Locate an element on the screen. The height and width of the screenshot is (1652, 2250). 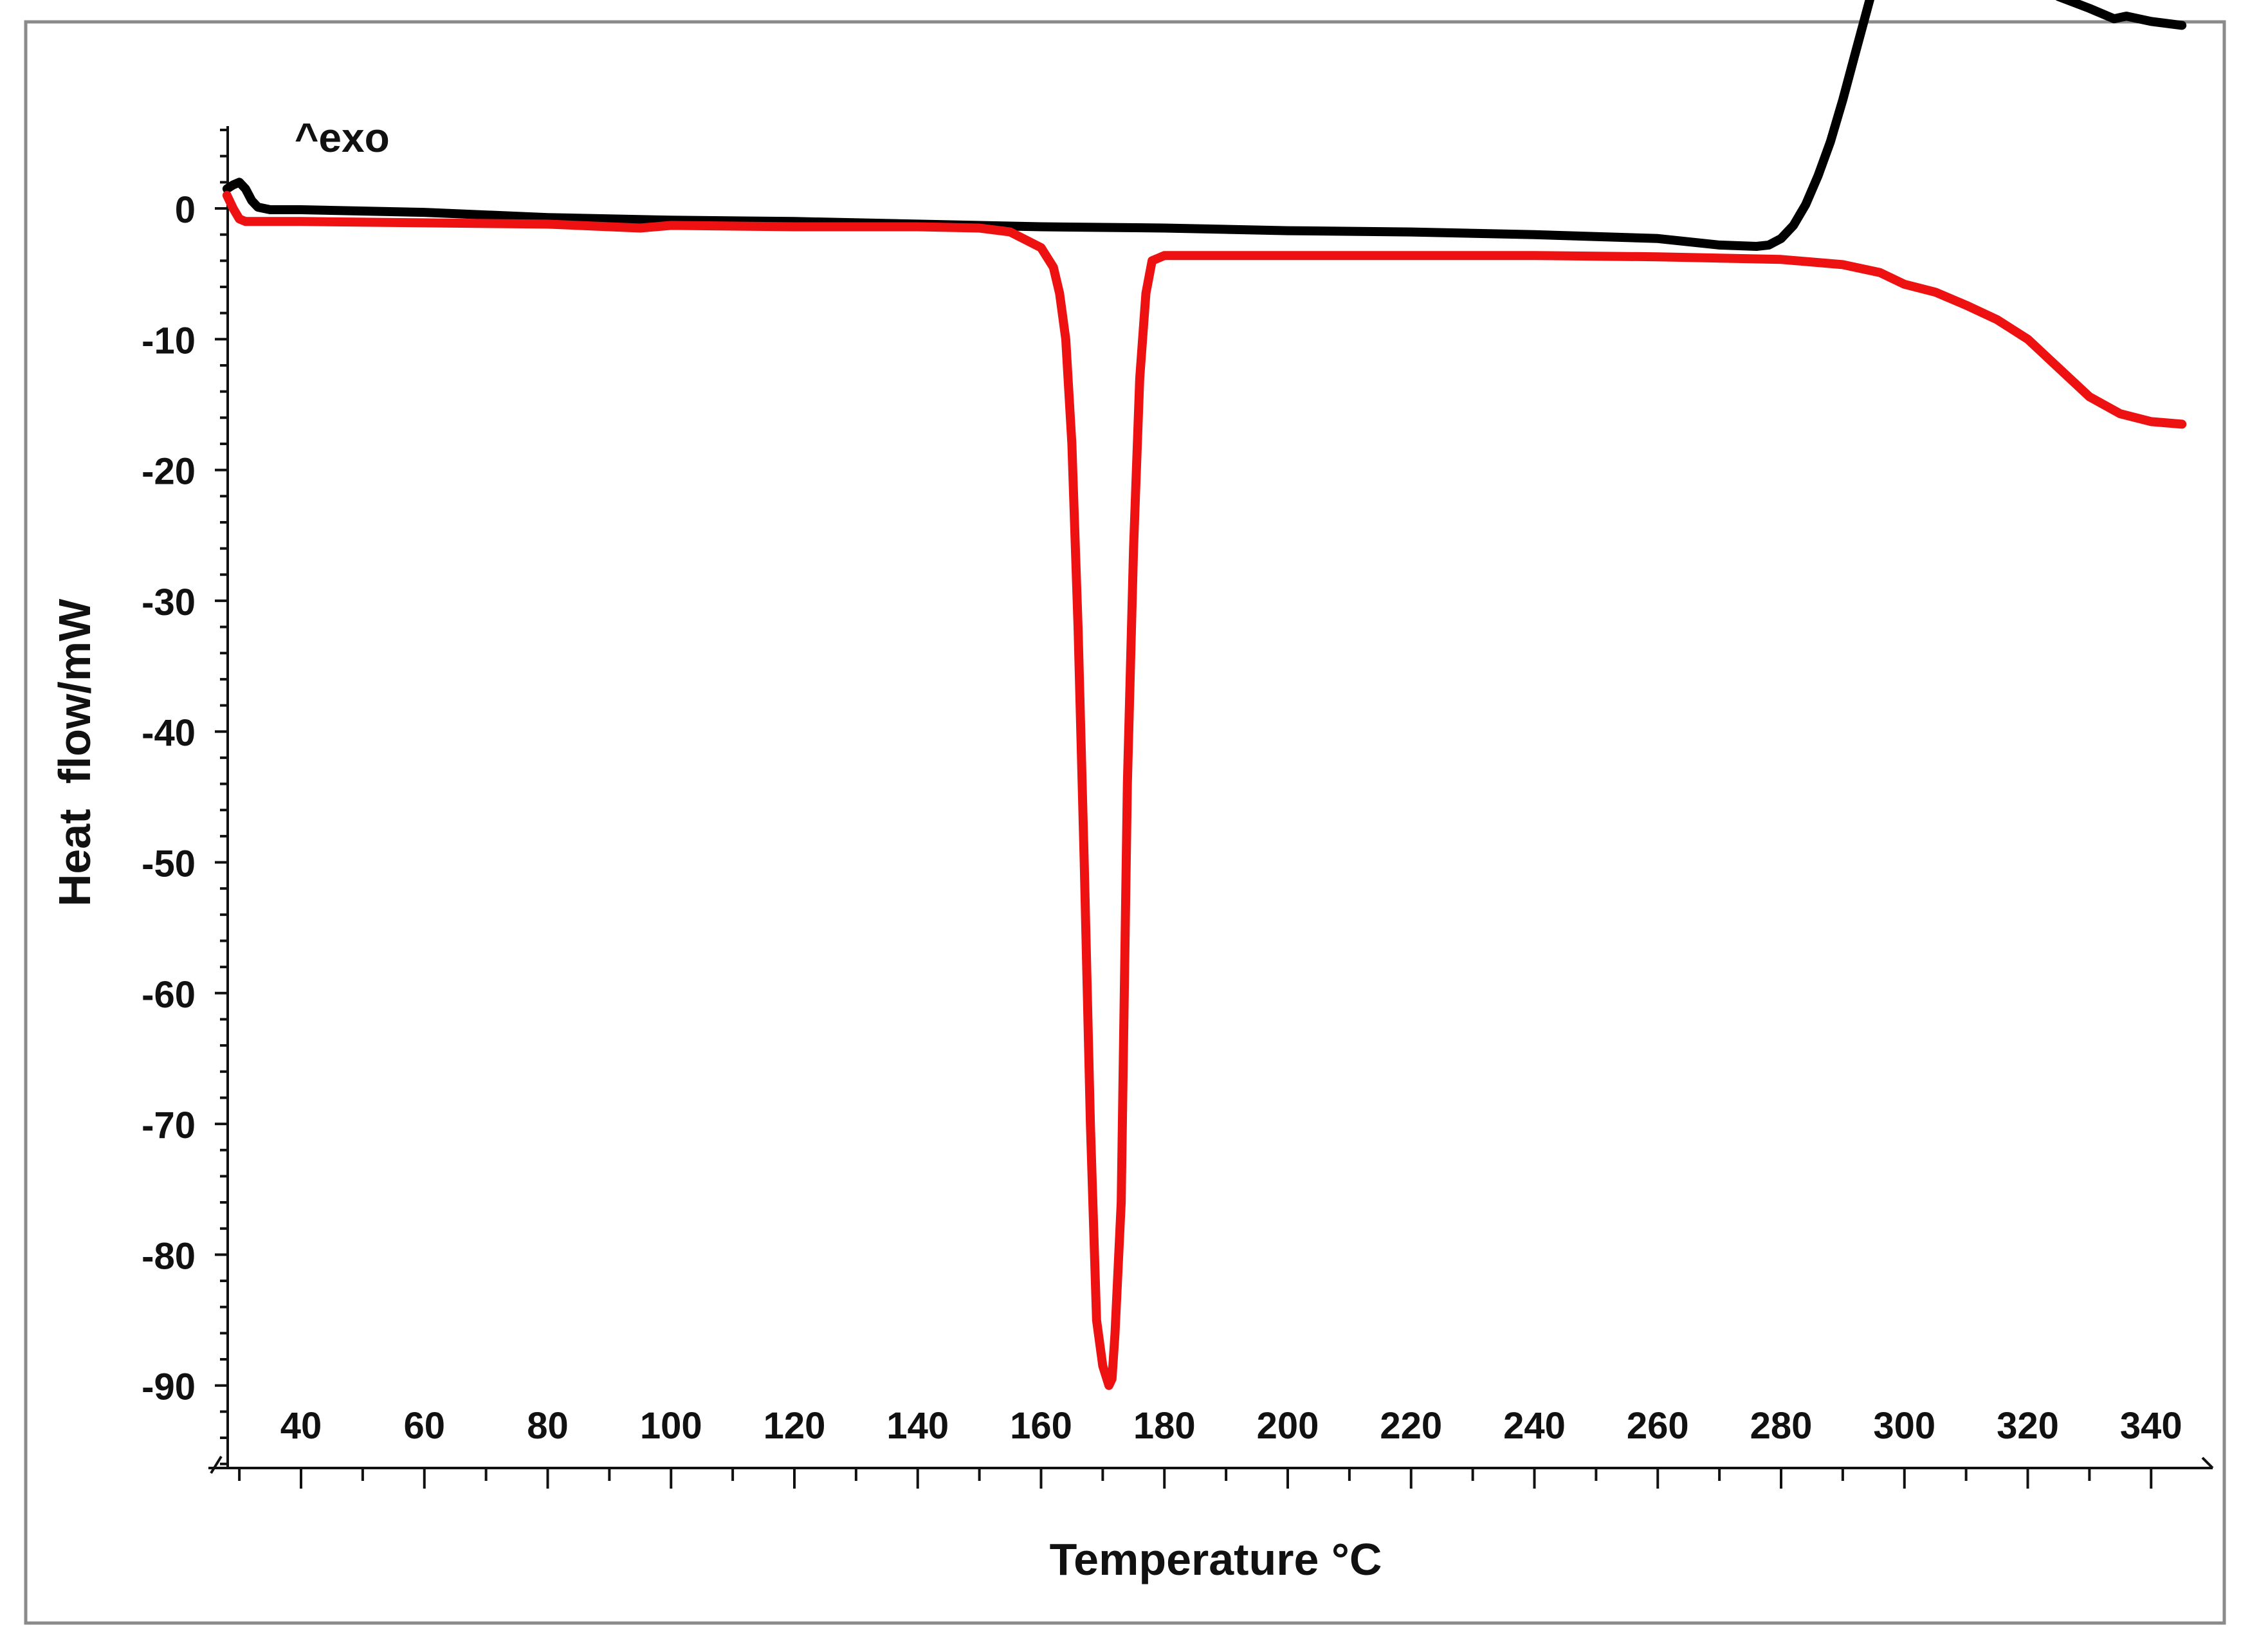
x-tick-label: 280 is located at coordinates (1781, 1426).